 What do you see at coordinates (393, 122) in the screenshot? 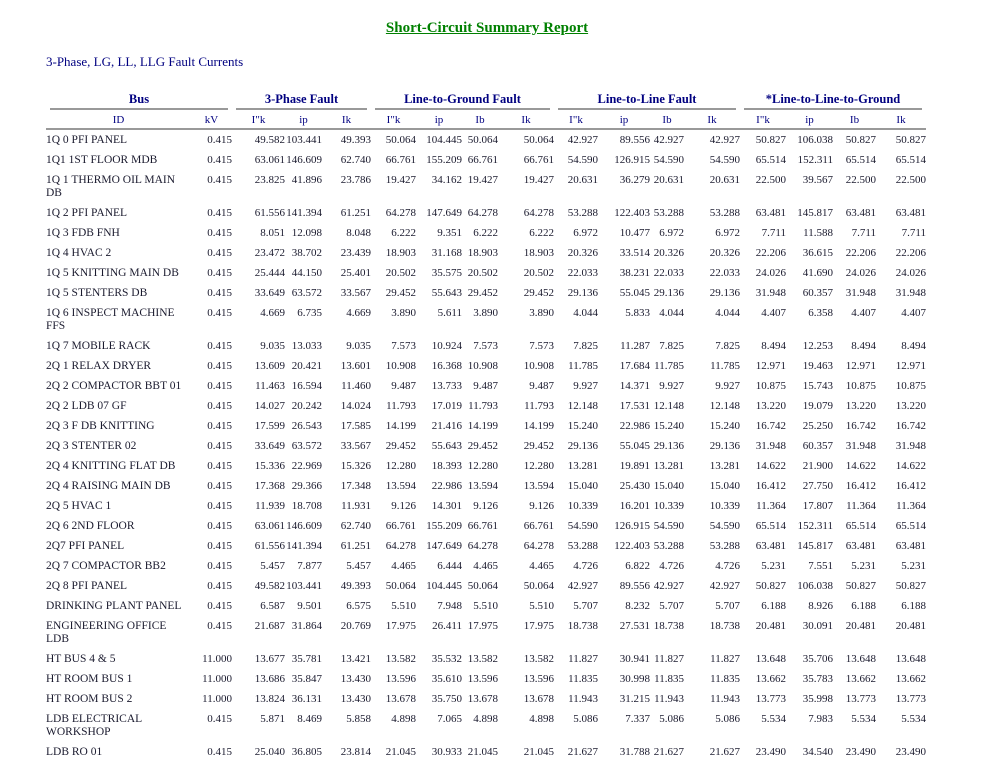
I see `column-header: I"k` at bounding box center [393, 122].